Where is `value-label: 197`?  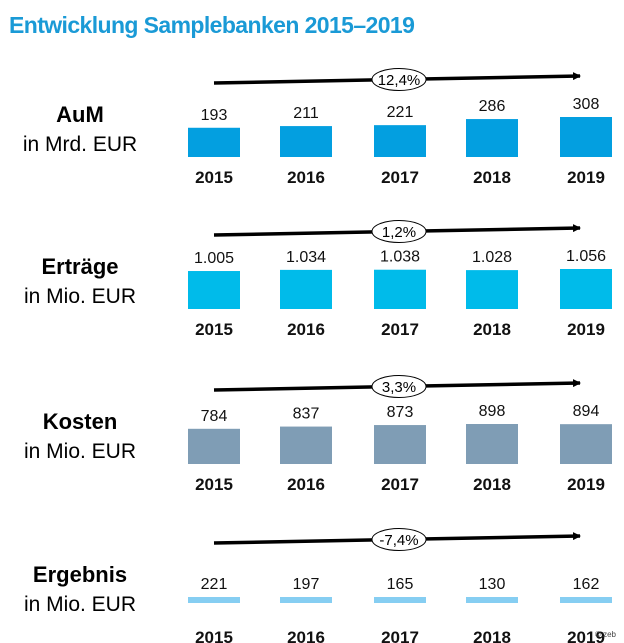
value-label: 197 is located at coordinates (306, 584).